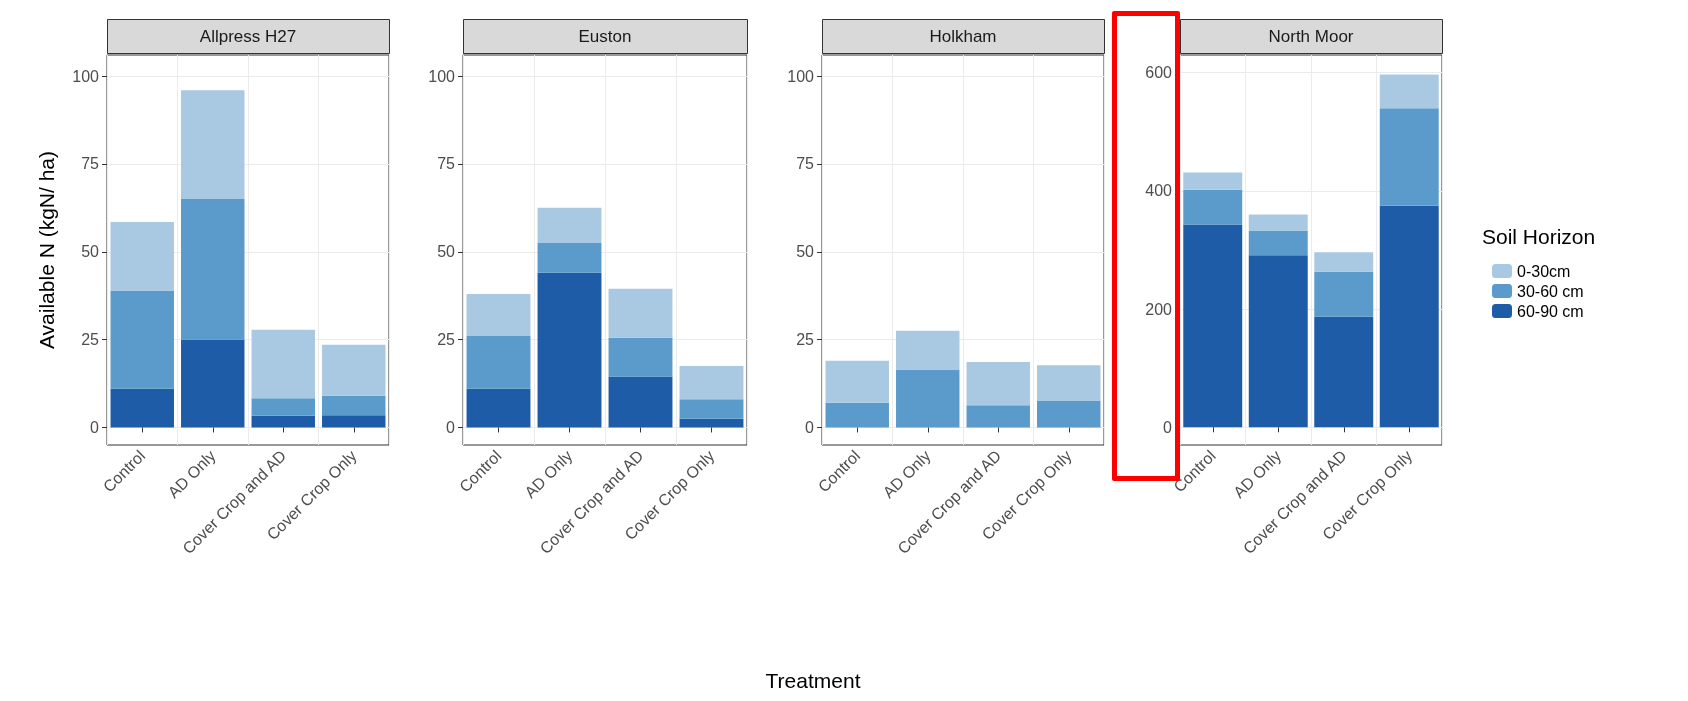  I want to click on chart-title: Holkham, so click(963, 36).